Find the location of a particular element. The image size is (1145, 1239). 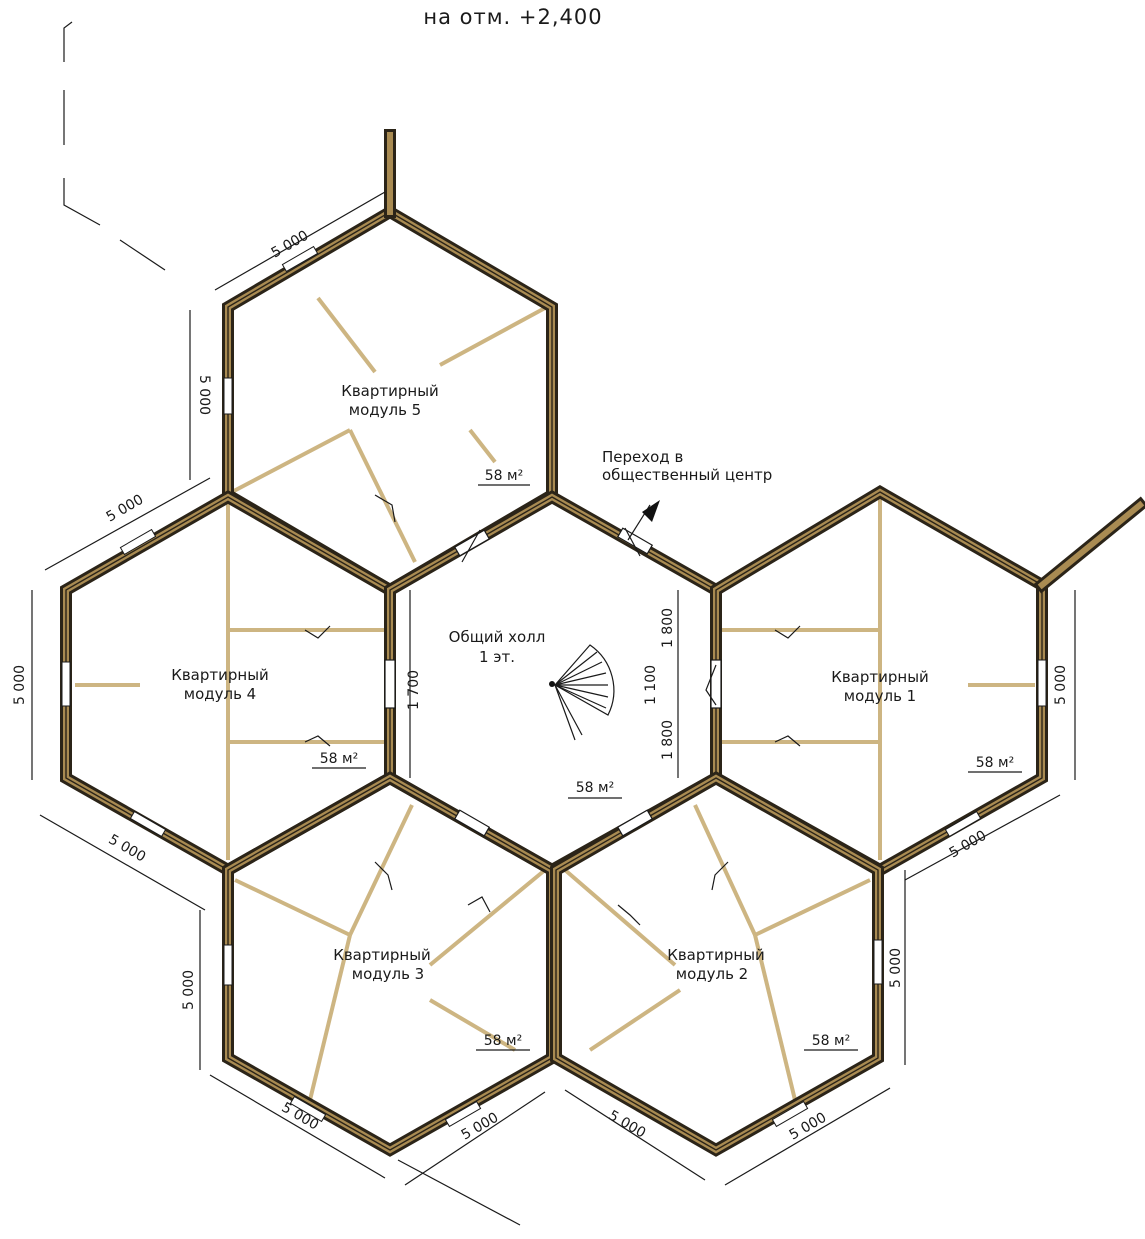

dim-module5-left: 5 000 is located at coordinates (204, 395).